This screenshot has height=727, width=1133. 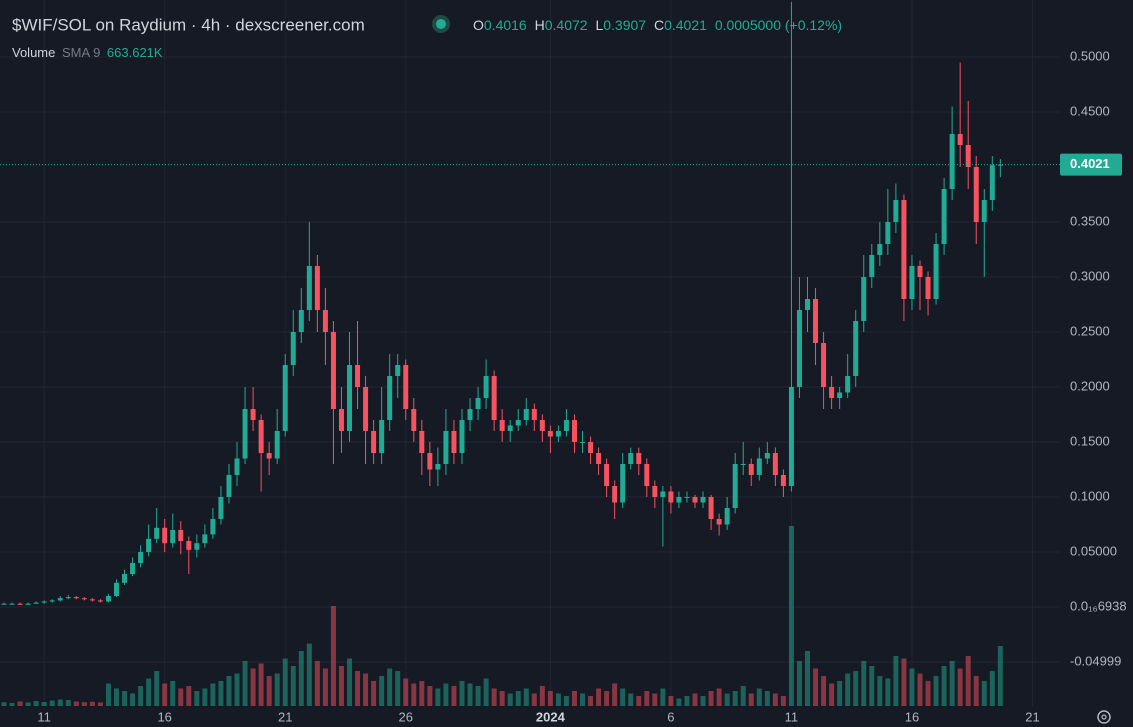 What do you see at coordinates (1090, 275) in the screenshot?
I see `y-tick-label: 0.3000` at bounding box center [1090, 275].